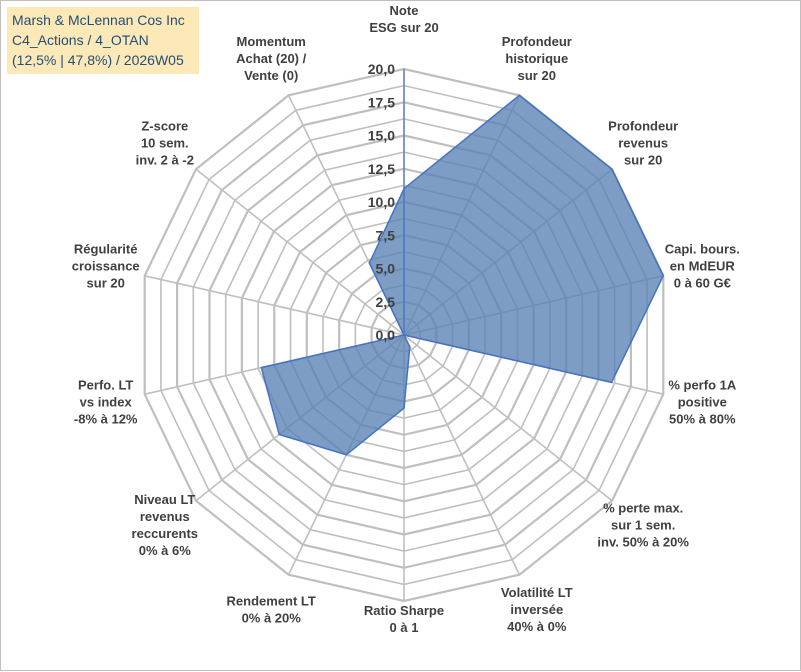 The width and height of the screenshot is (801, 672). What do you see at coordinates (702, 402) in the screenshot?
I see `axis-label-perfo-1a: % perfo 1A positive 50% à 80%` at bounding box center [702, 402].